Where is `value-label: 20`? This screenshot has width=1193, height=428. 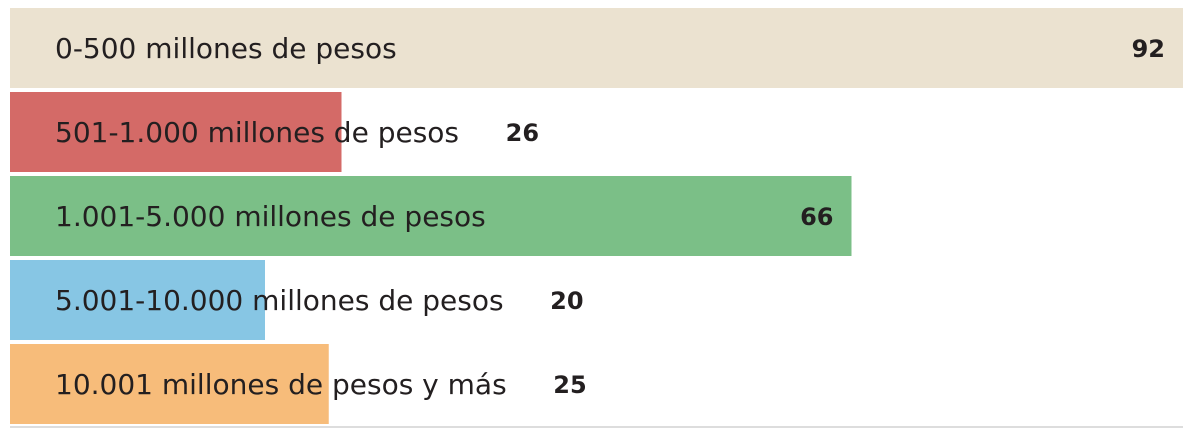
value-label: 20 is located at coordinates (566, 301).